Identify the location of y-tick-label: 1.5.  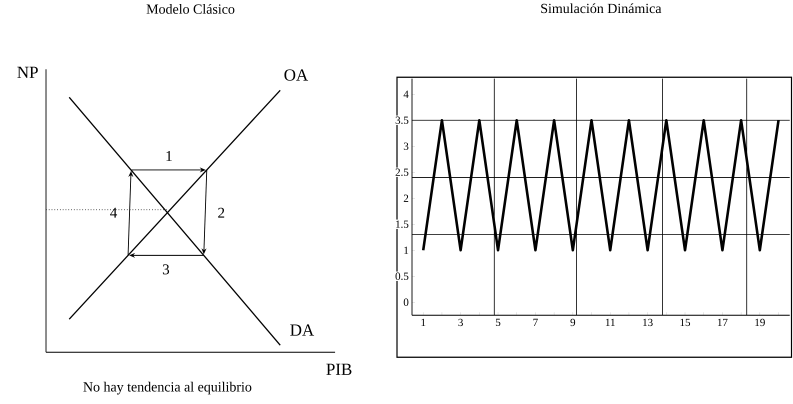
(402, 224).